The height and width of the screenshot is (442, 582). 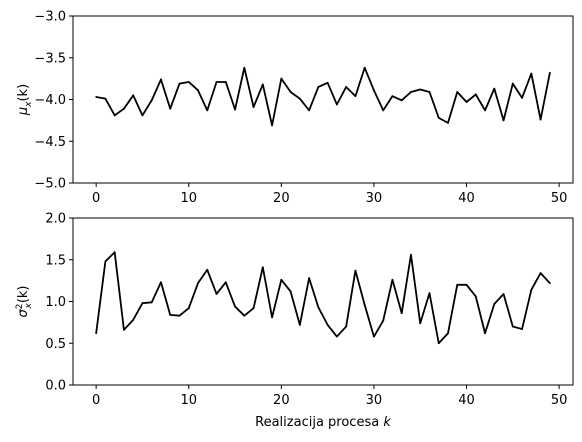 What do you see at coordinates (188, 198) in the screenshot?
I see `x-tick-label: 10` at bounding box center [188, 198].